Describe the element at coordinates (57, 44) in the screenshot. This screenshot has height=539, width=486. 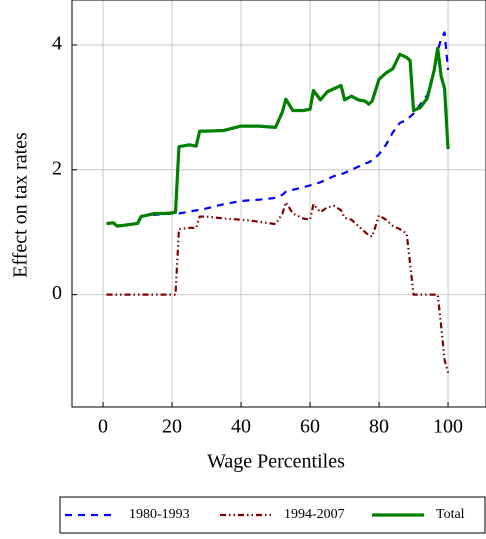
I see `y-tick-label: 4` at that location.